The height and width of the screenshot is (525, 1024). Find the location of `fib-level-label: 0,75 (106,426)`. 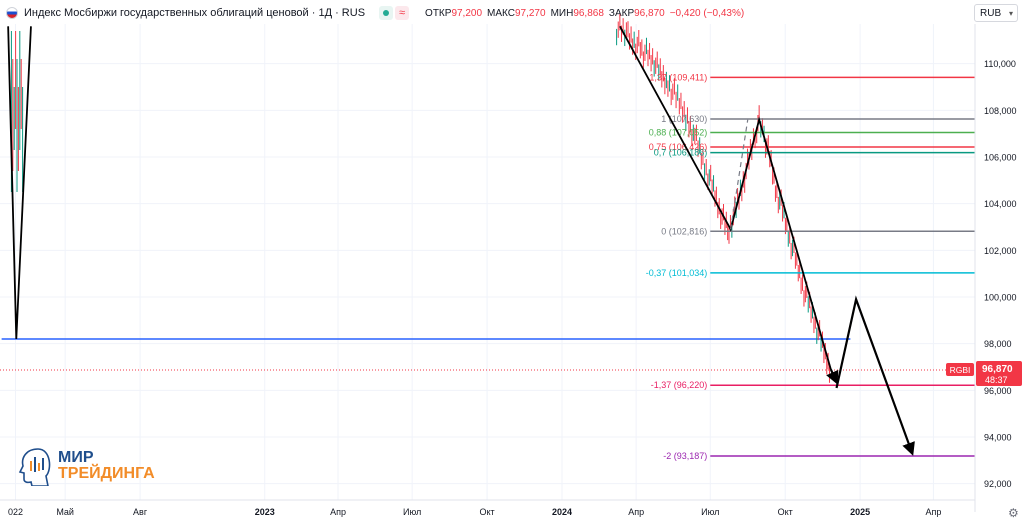

fib-level-label: 0,75 (106,426) is located at coordinates (678, 147).